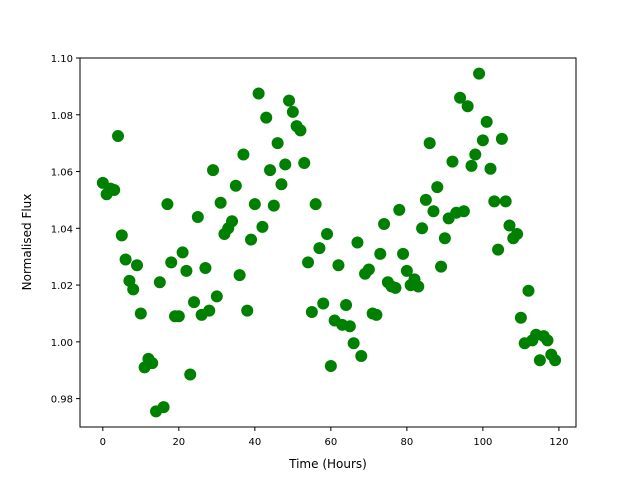 This screenshot has width=640, height=484. Describe the element at coordinates (62, 400) in the screenshot. I see `y-tick-label: 0.98` at that location.